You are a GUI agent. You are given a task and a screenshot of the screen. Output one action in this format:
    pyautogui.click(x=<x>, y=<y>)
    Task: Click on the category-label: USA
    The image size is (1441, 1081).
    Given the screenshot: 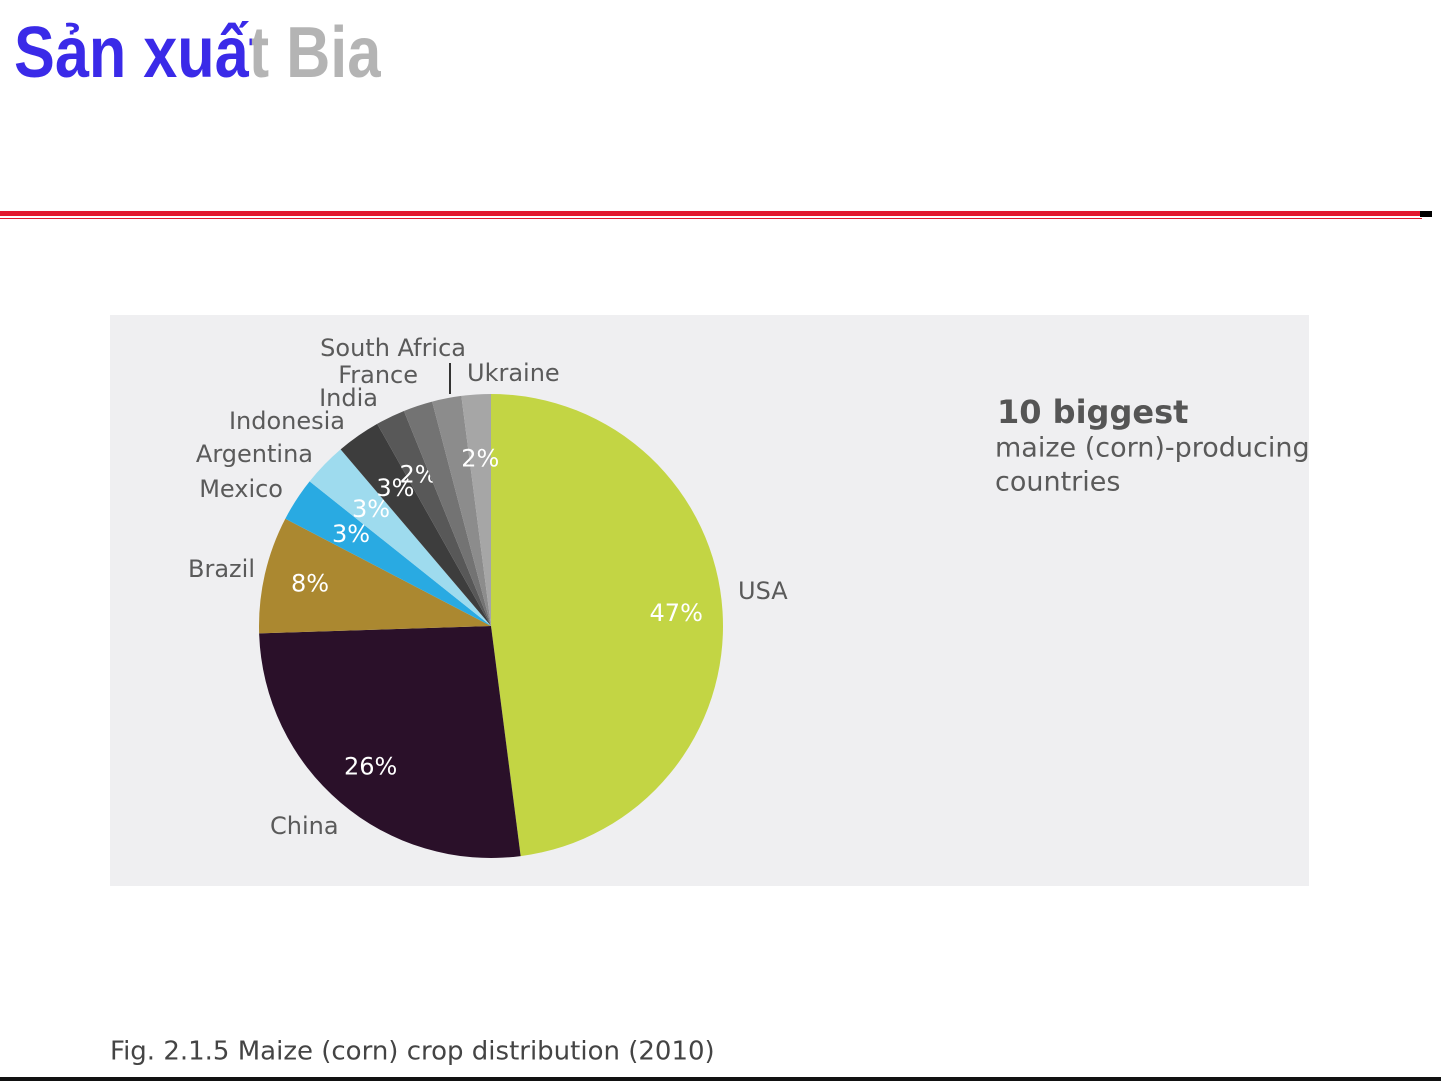 What is the action you would take?
    pyautogui.click(x=763, y=591)
    